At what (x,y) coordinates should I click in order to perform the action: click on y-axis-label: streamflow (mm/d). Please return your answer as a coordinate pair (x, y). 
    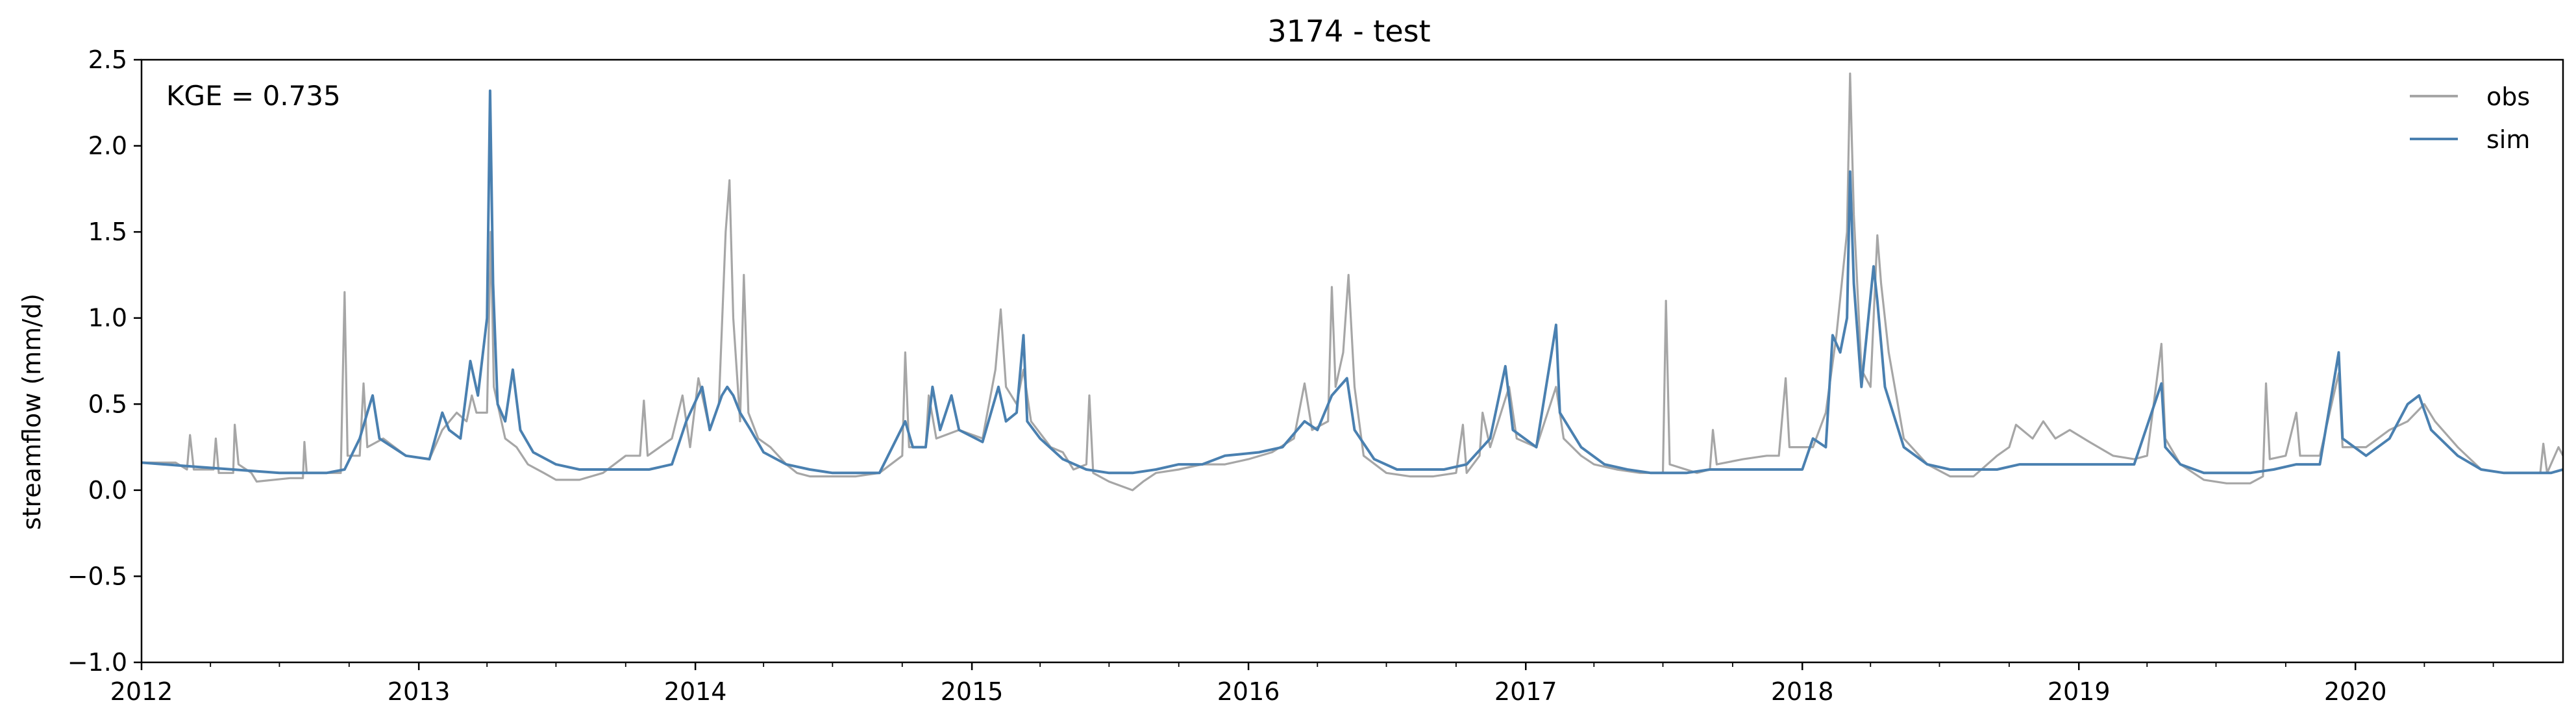
    Looking at the image, I should click on (32, 412).